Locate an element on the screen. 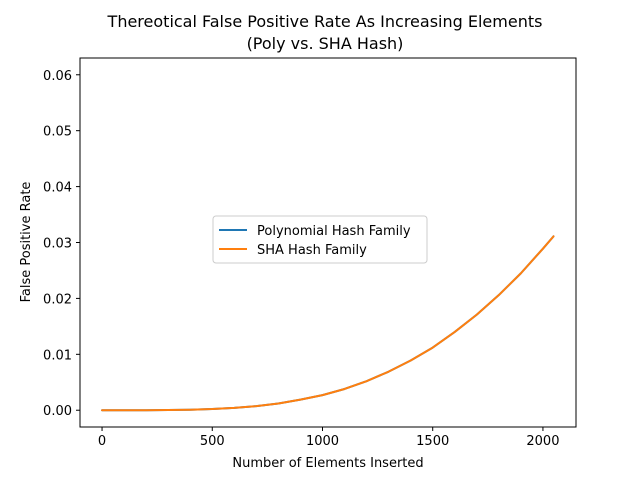  x-tick-label: 500 is located at coordinates (212, 441).